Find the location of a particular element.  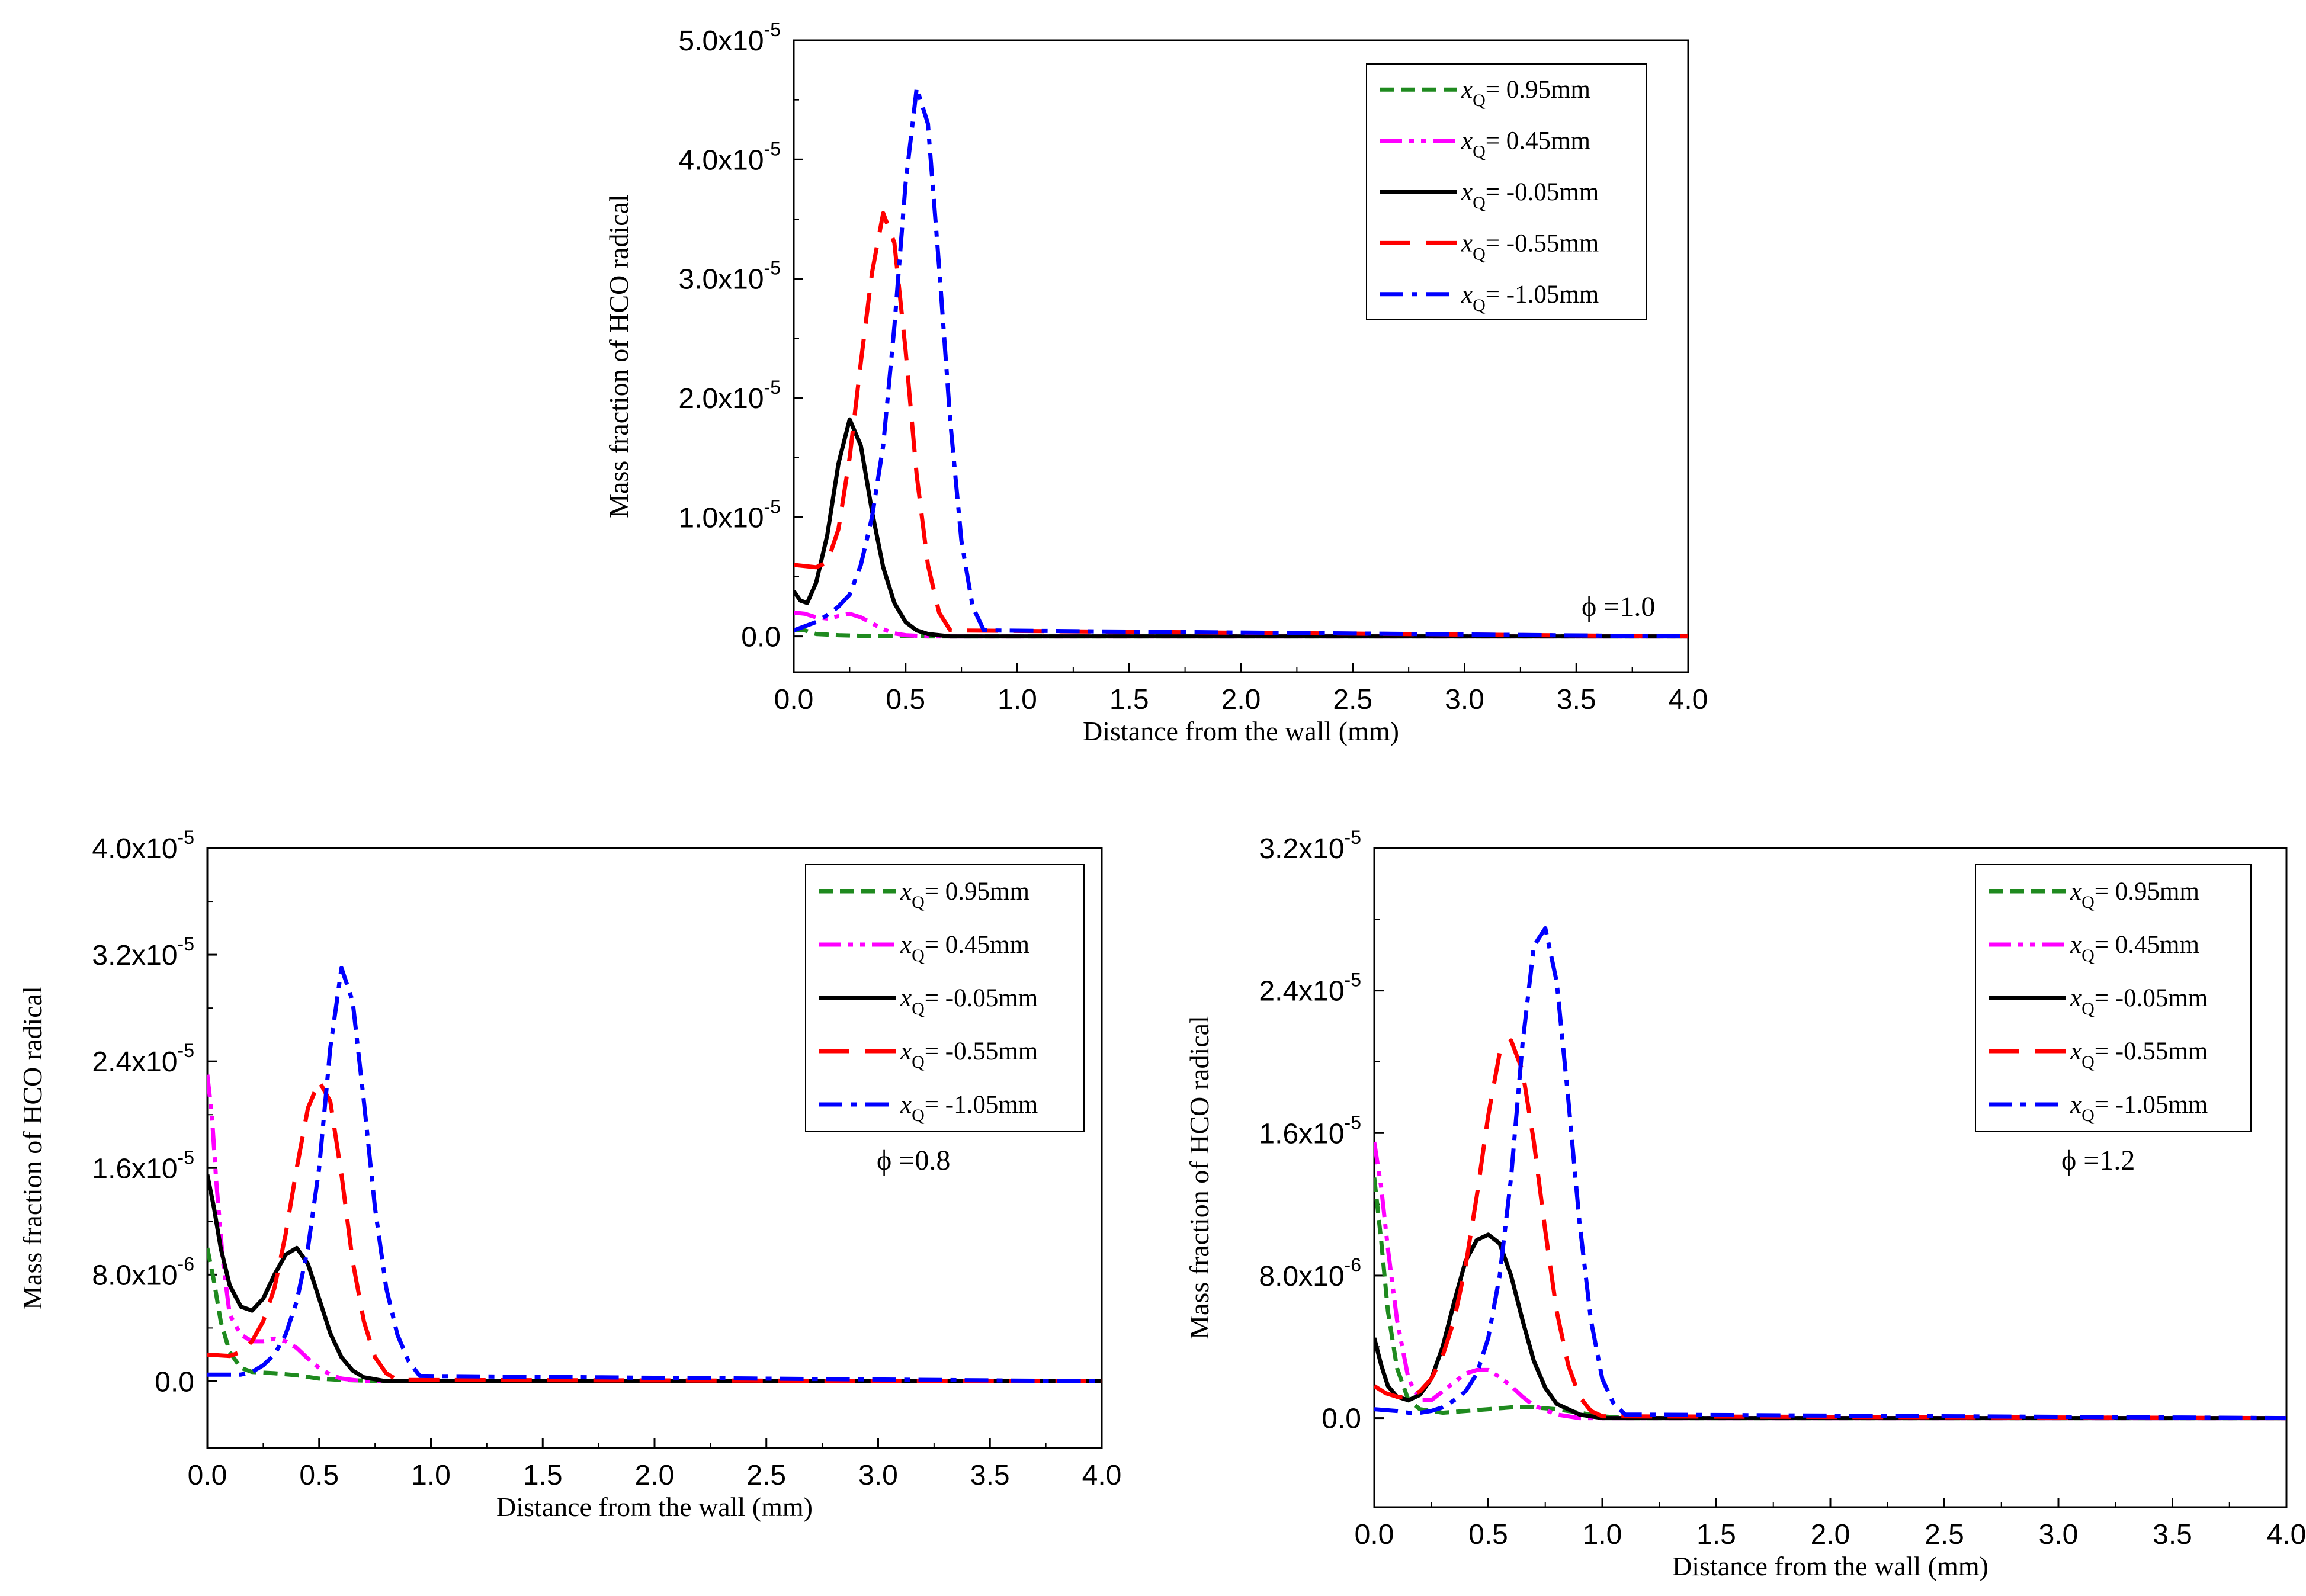

x-tick-label: 2.5 is located at coordinates (1944, 1534).